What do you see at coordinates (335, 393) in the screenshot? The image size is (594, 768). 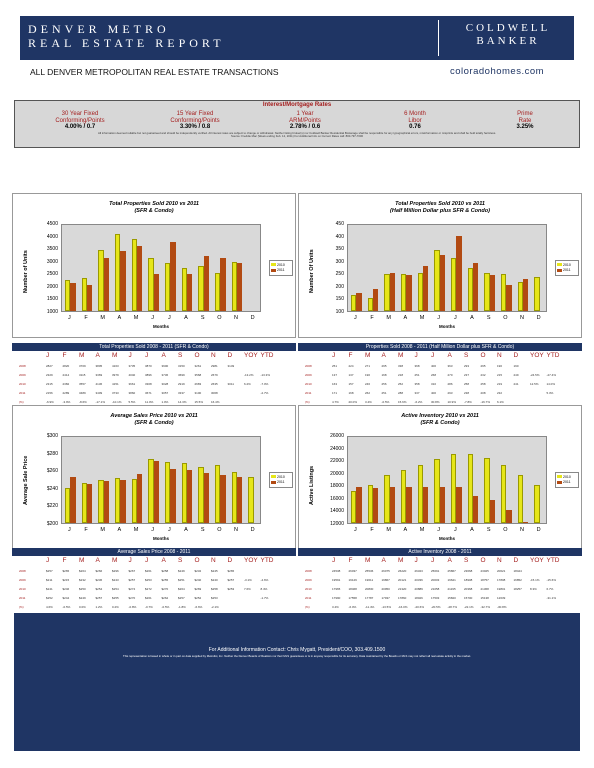 I see `table-cell: 171` at bounding box center [335, 393].